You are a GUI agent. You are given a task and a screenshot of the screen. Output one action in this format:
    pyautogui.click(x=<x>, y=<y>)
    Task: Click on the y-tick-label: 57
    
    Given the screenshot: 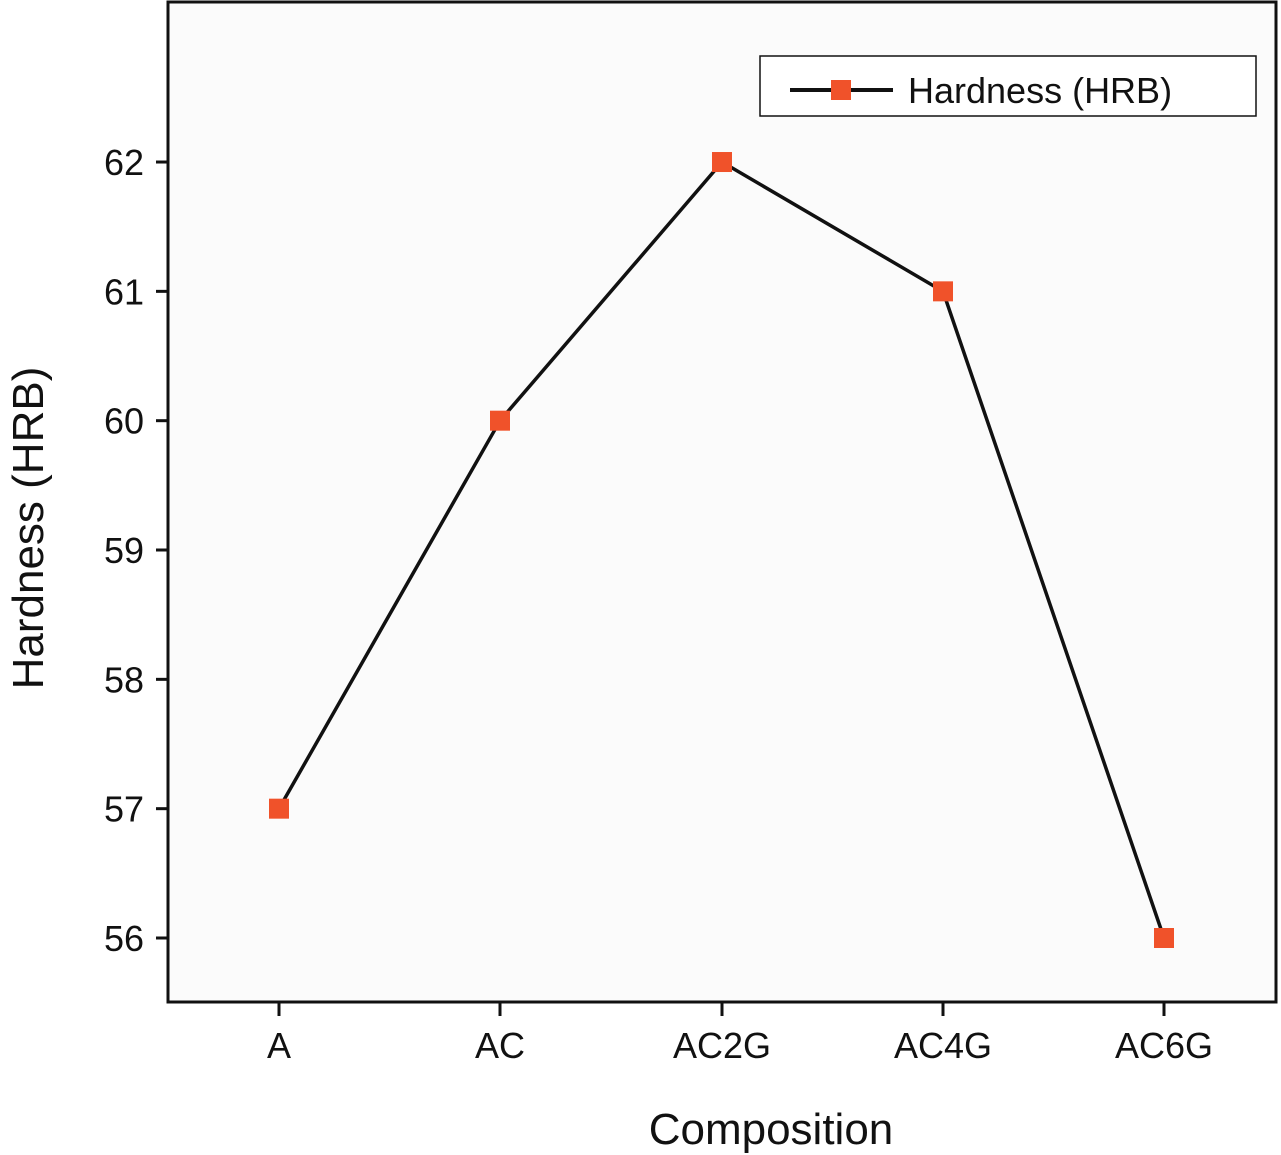 What is the action you would take?
    pyautogui.click(x=124, y=809)
    